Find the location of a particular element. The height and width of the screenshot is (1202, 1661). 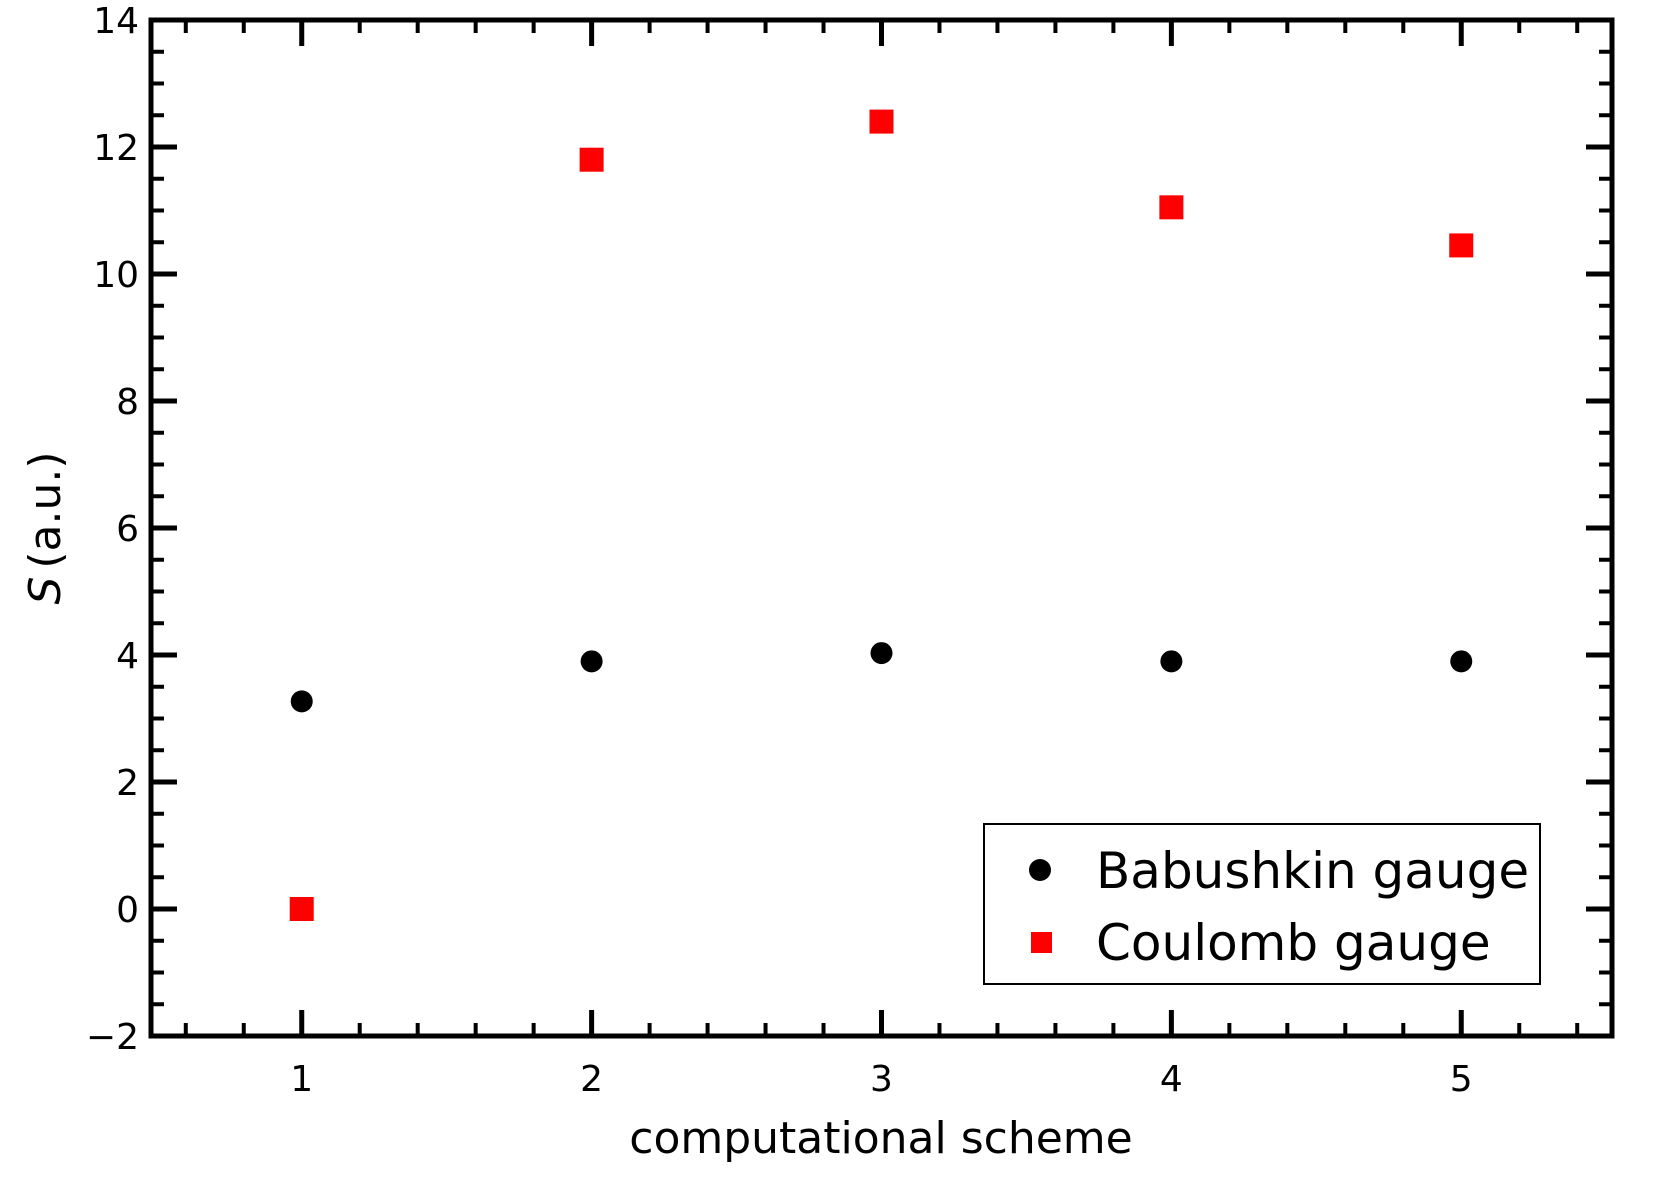

legend-box is located at coordinates (1262, 904).